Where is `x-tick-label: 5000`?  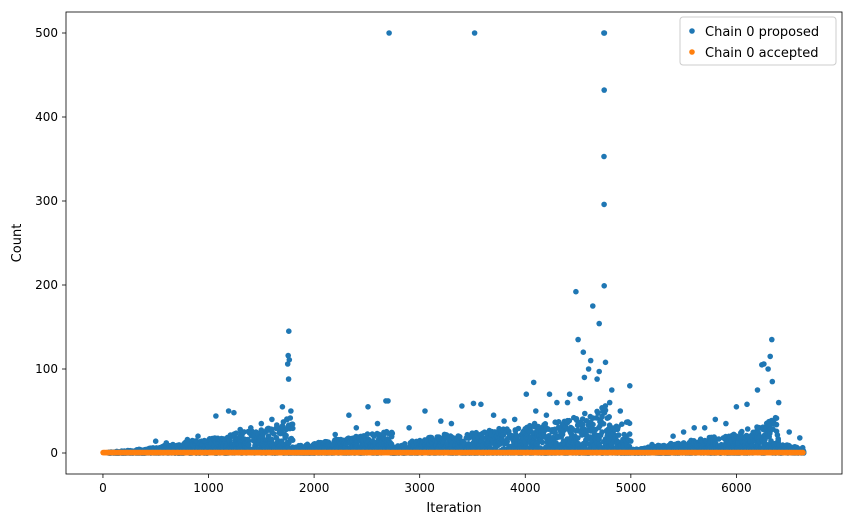
x-tick-label: 5000 is located at coordinates (631, 488).